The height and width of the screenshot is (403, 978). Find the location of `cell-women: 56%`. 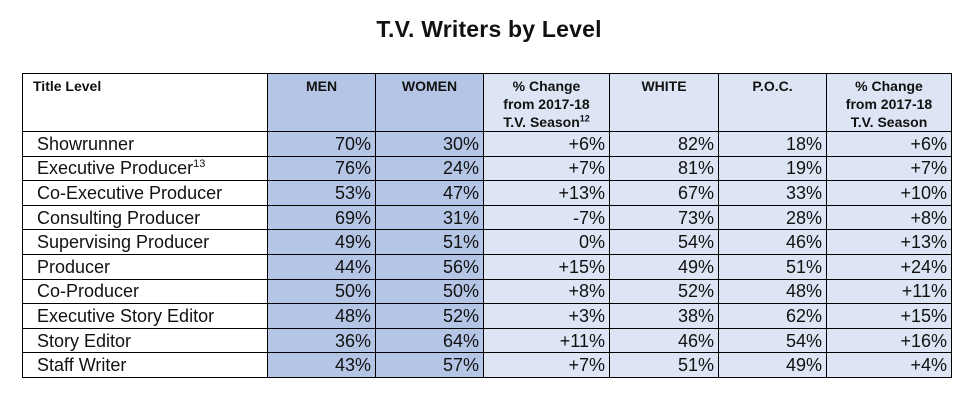

cell-women: 56% is located at coordinates (429, 266).